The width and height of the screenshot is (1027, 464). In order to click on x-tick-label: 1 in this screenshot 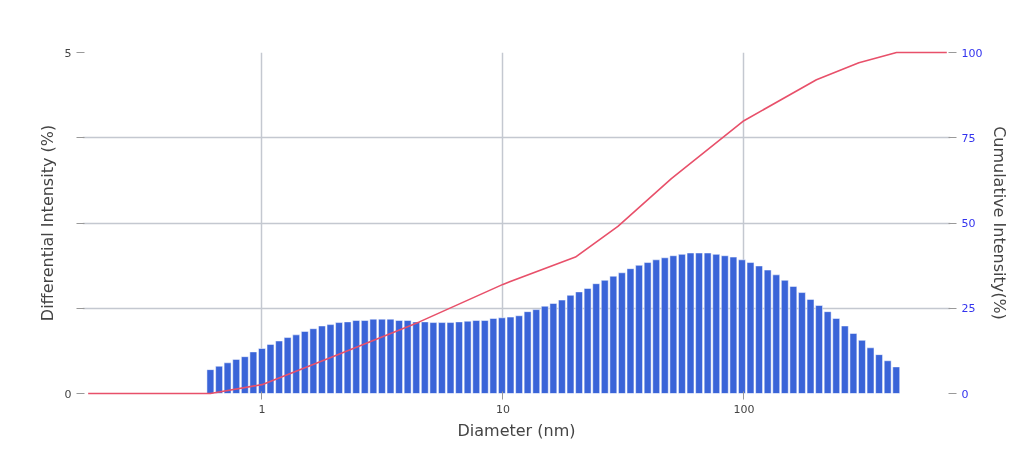, I will do `click(262, 409)`.